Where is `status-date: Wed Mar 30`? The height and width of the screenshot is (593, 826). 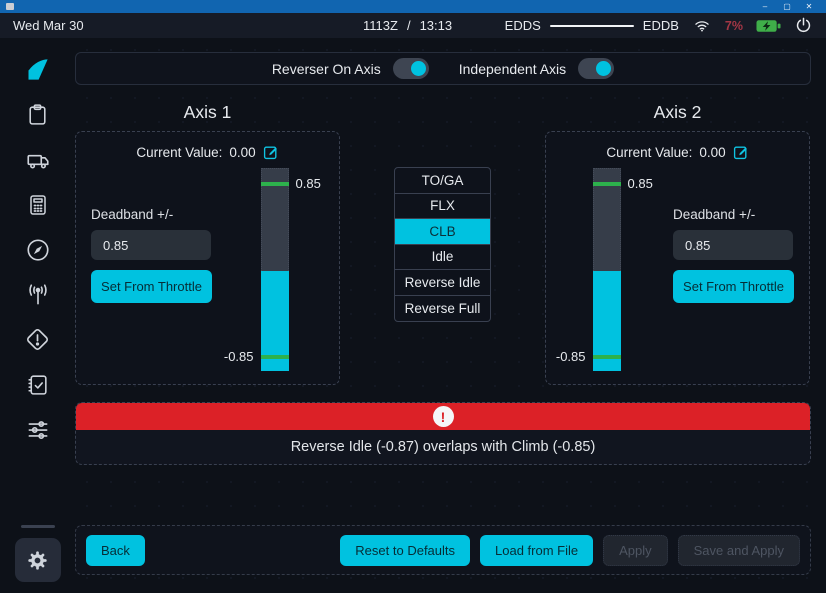
status-date: Wed Mar 30 is located at coordinates (48, 25).